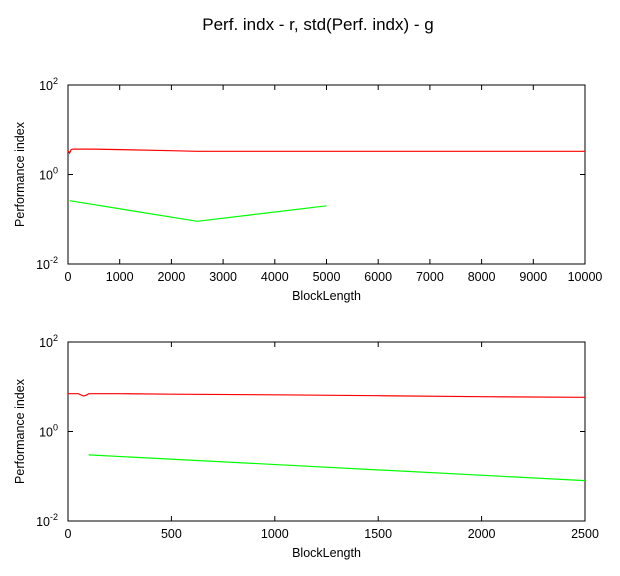 The image size is (620, 576). Describe the element at coordinates (430, 277) in the screenshot. I see `x-tick-label: 7000` at that location.